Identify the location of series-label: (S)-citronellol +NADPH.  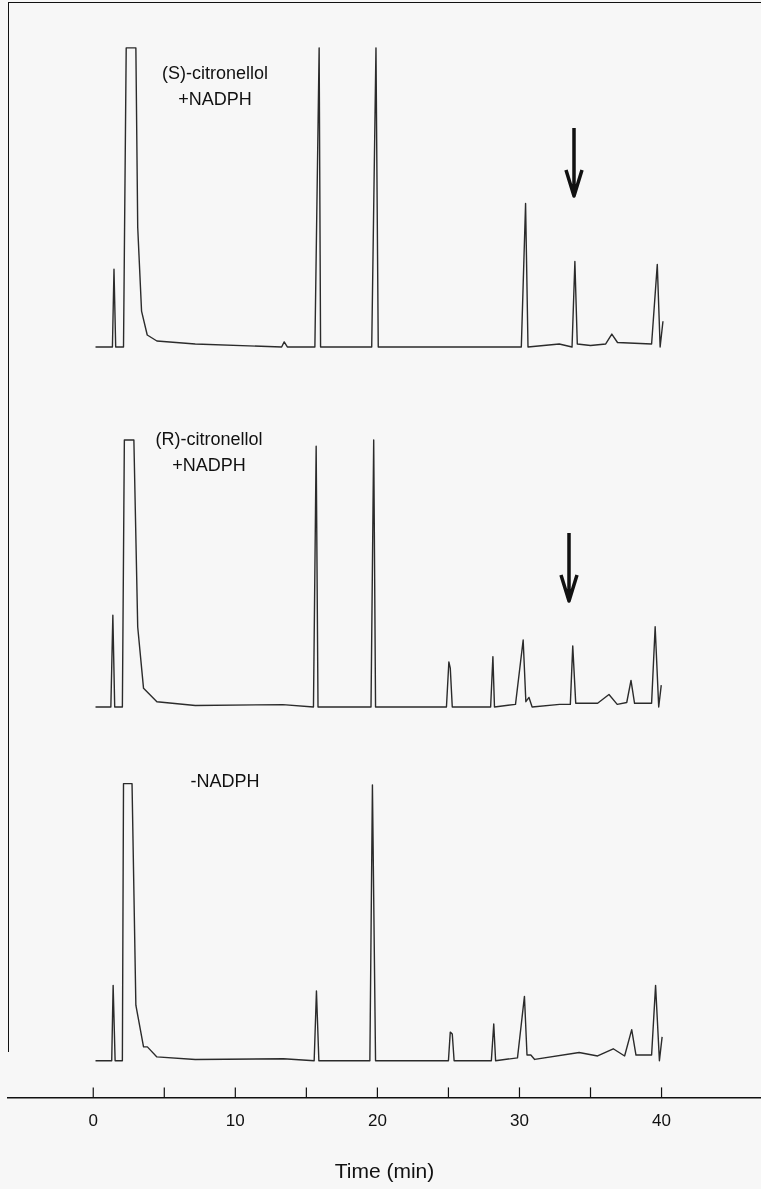
(215, 86).